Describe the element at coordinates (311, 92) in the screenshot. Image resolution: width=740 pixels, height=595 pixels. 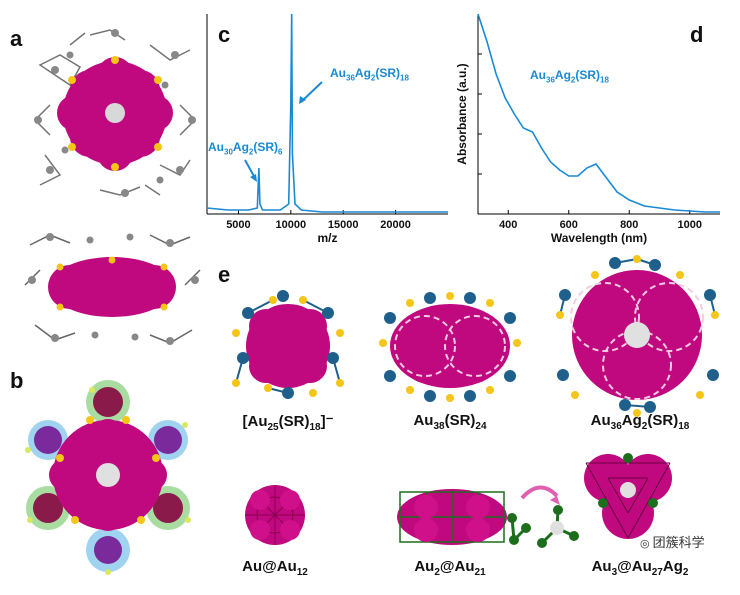
I see `annotation-arrow-au36` at that location.